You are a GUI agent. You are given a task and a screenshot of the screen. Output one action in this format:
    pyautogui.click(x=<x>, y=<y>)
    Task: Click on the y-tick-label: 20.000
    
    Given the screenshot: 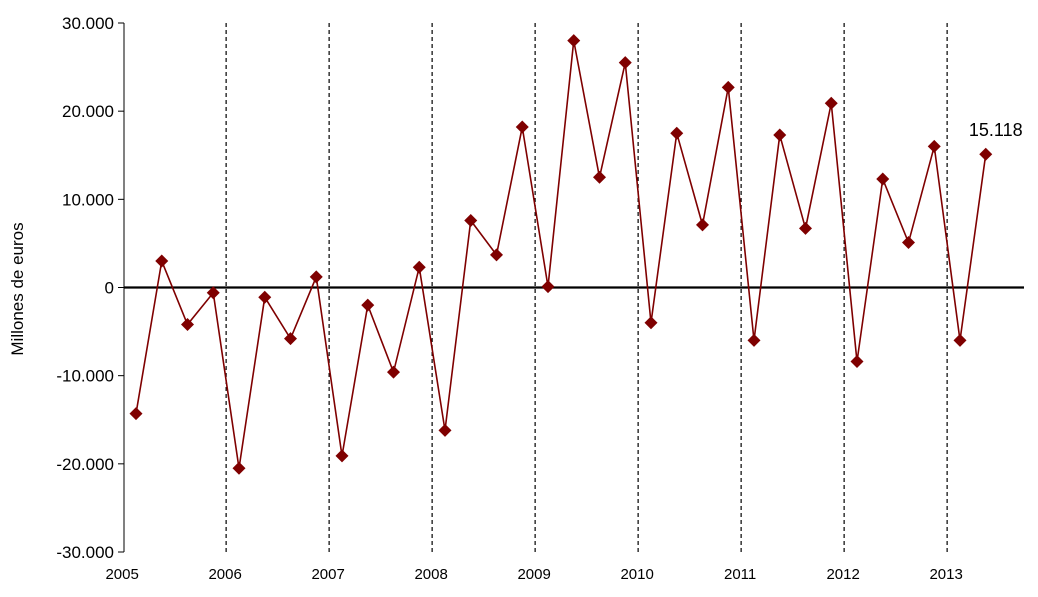 What is the action you would take?
    pyautogui.click(x=88, y=111)
    